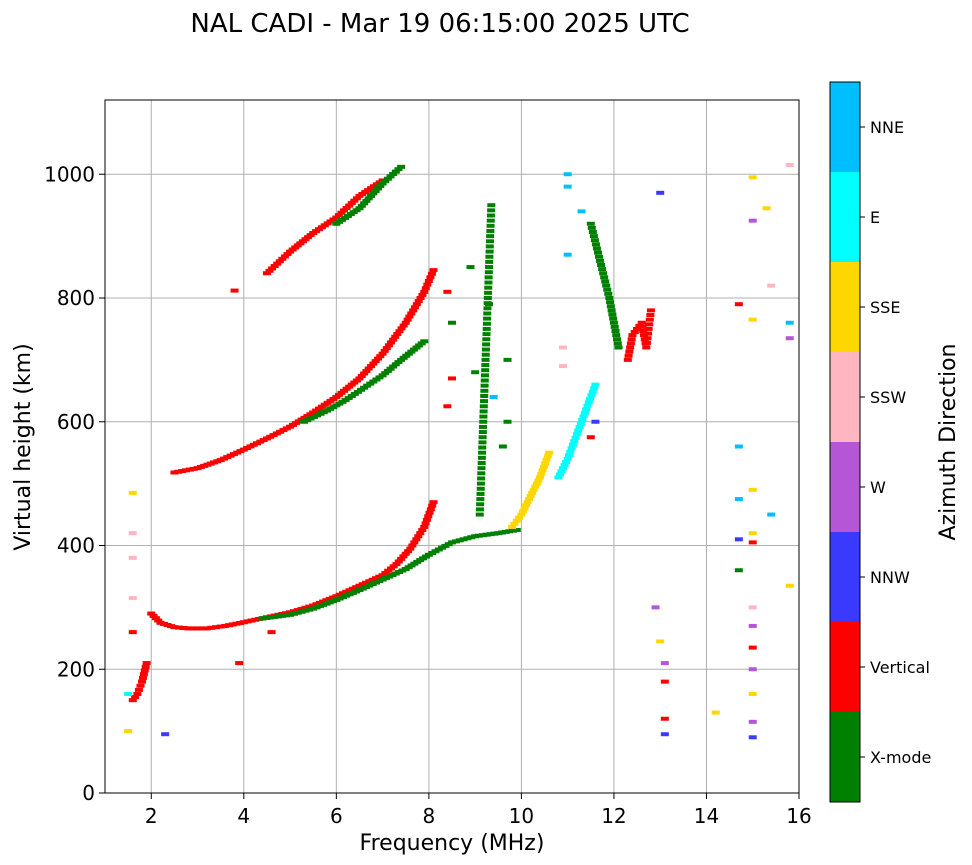  I want to click on colorbar-label: Azimuth Direction, so click(948, 441).